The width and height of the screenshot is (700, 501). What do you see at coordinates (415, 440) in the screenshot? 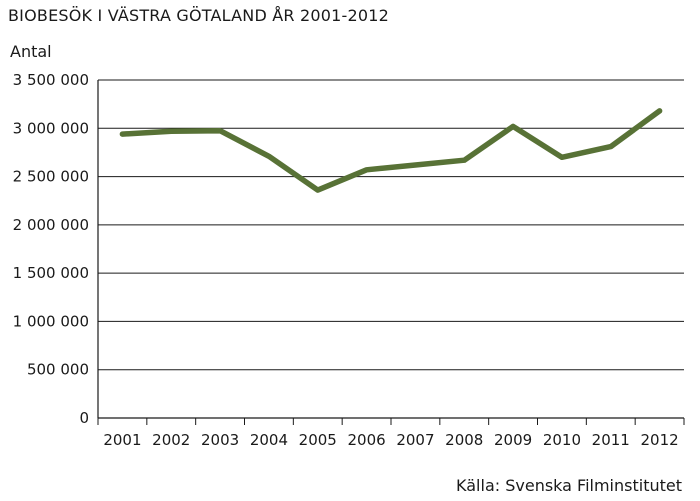
I see `x-tick-label-2007: 2007` at bounding box center [415, 440].